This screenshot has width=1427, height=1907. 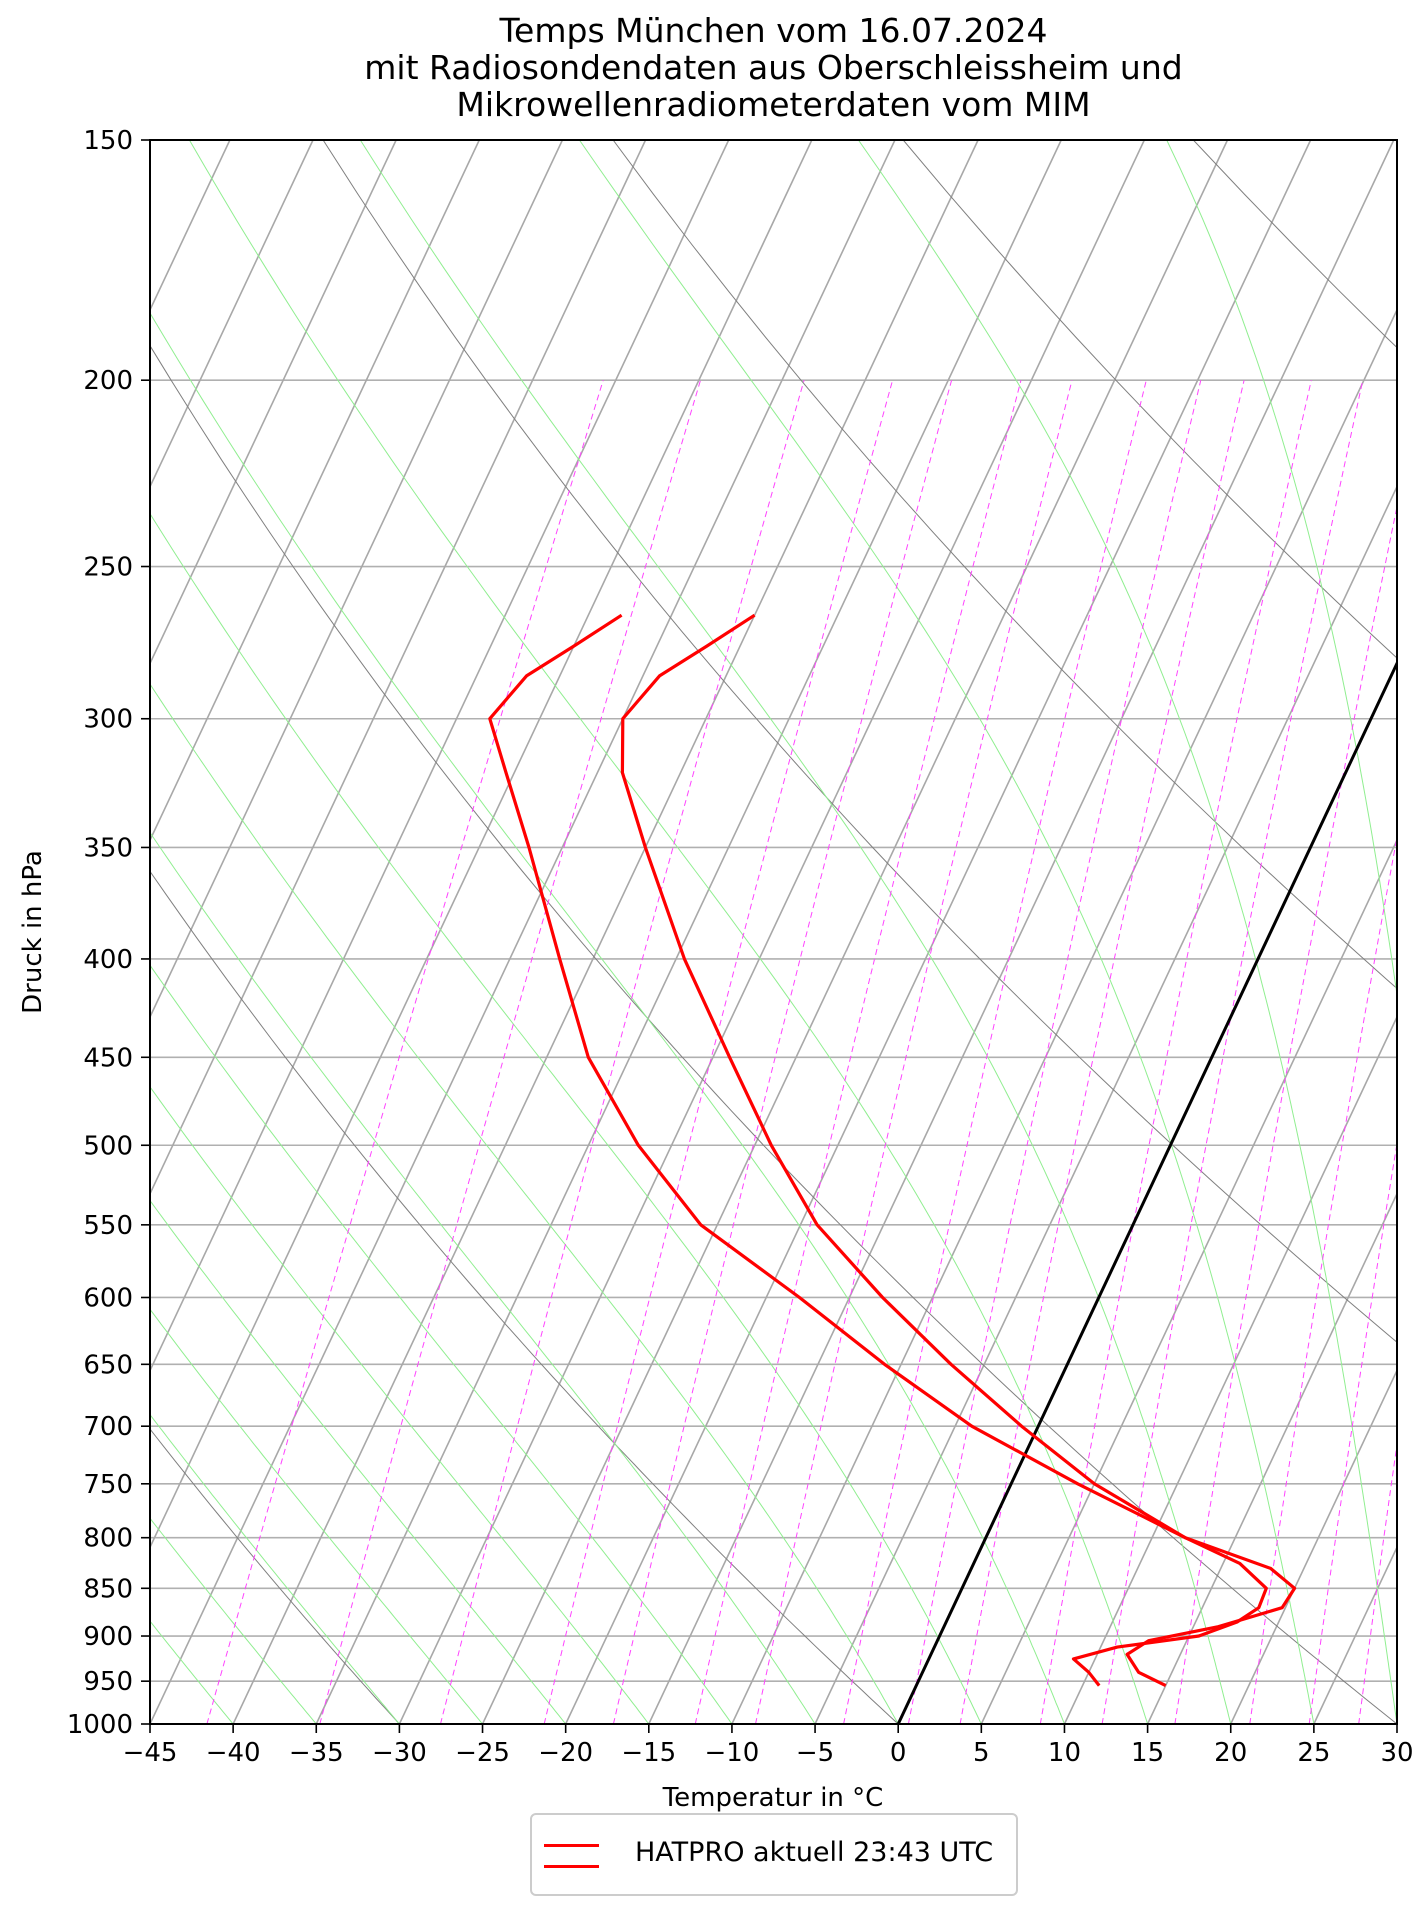 What do you see at coordinates (981, 1753) in the screenshot?
I see `x-tick-label: 5` at bounding box center [981, 1753].